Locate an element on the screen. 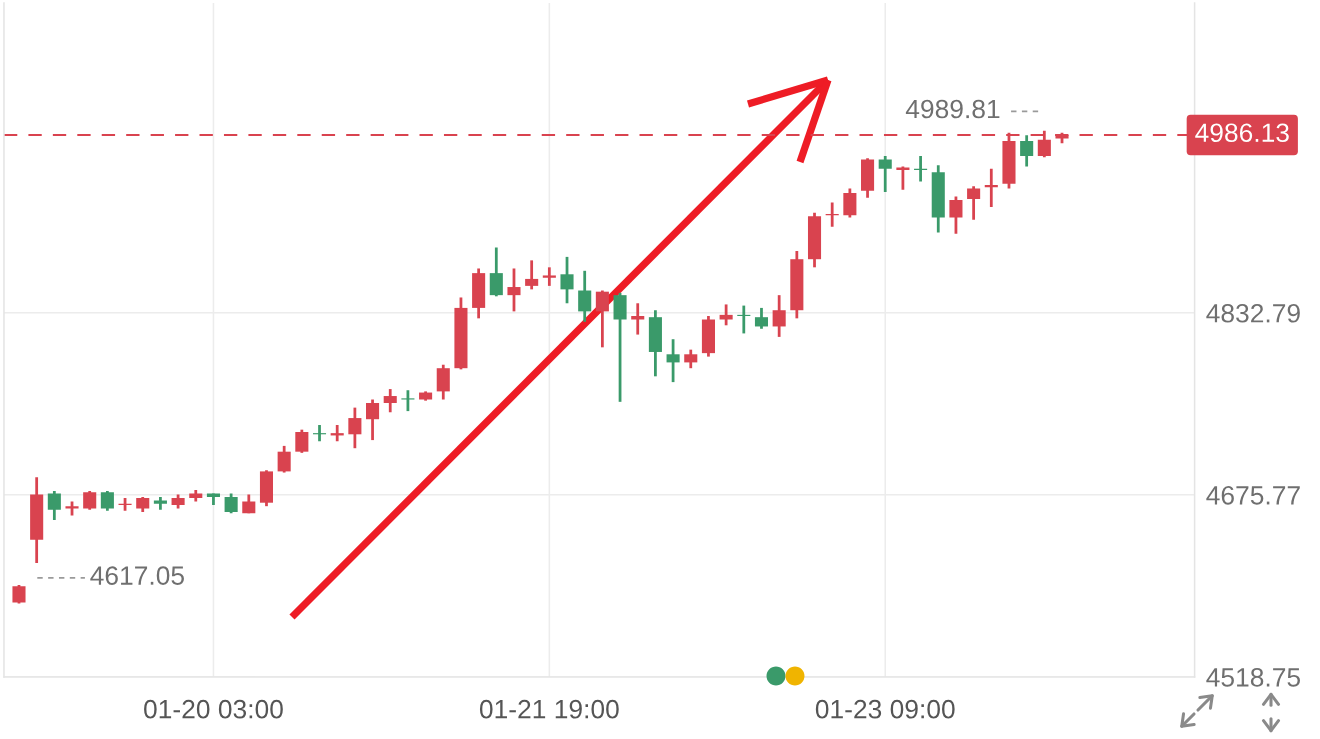 The width and height of the screenshot is (1320, 739). ref-line-label: 4986.13 is located at coordinates (1242, 133).